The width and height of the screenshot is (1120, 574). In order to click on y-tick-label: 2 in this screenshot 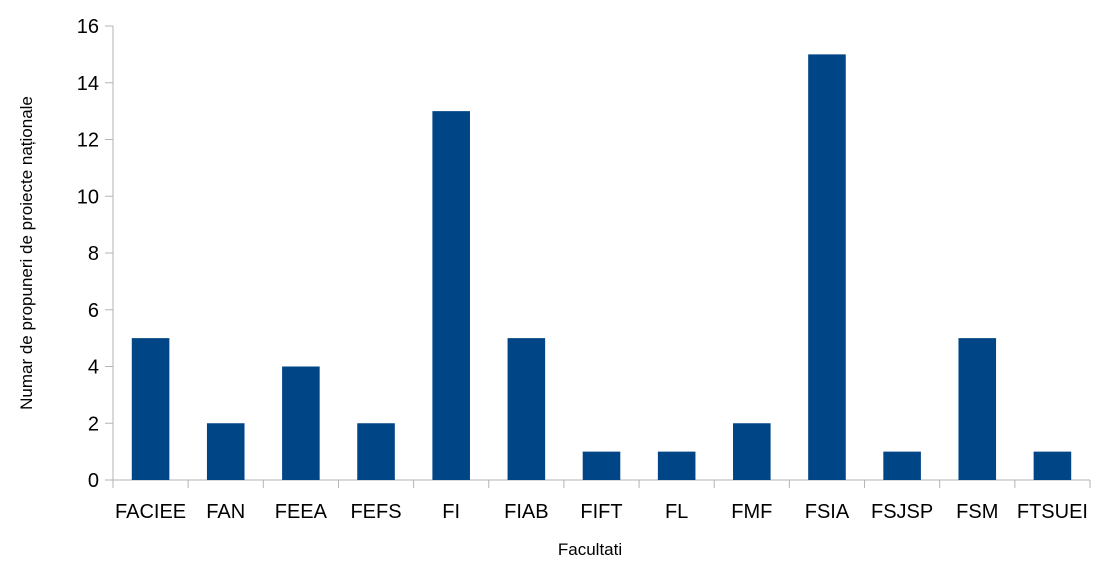, I will do `click(93, 424)`.